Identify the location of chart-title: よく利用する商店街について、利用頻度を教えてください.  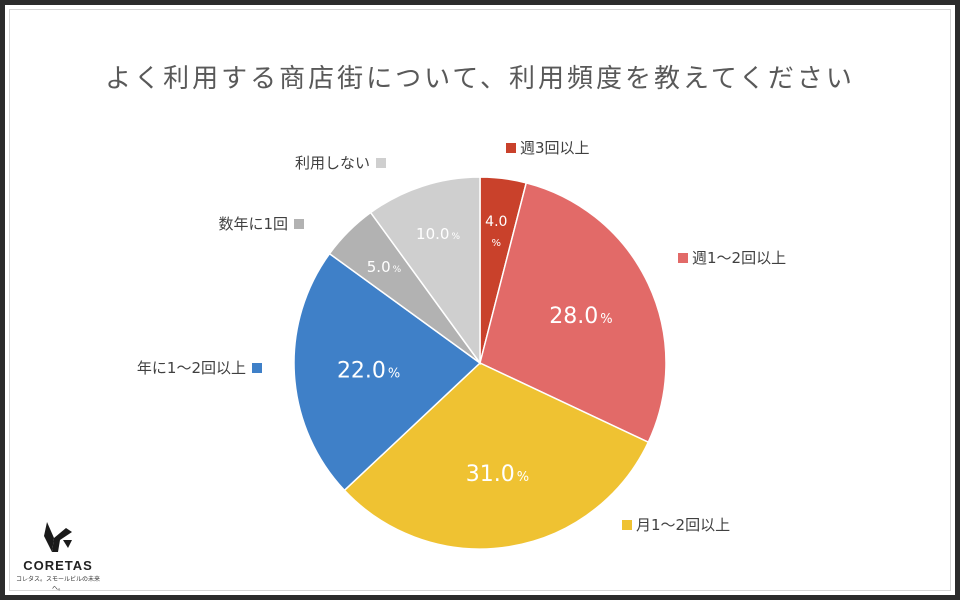
(480, 79).